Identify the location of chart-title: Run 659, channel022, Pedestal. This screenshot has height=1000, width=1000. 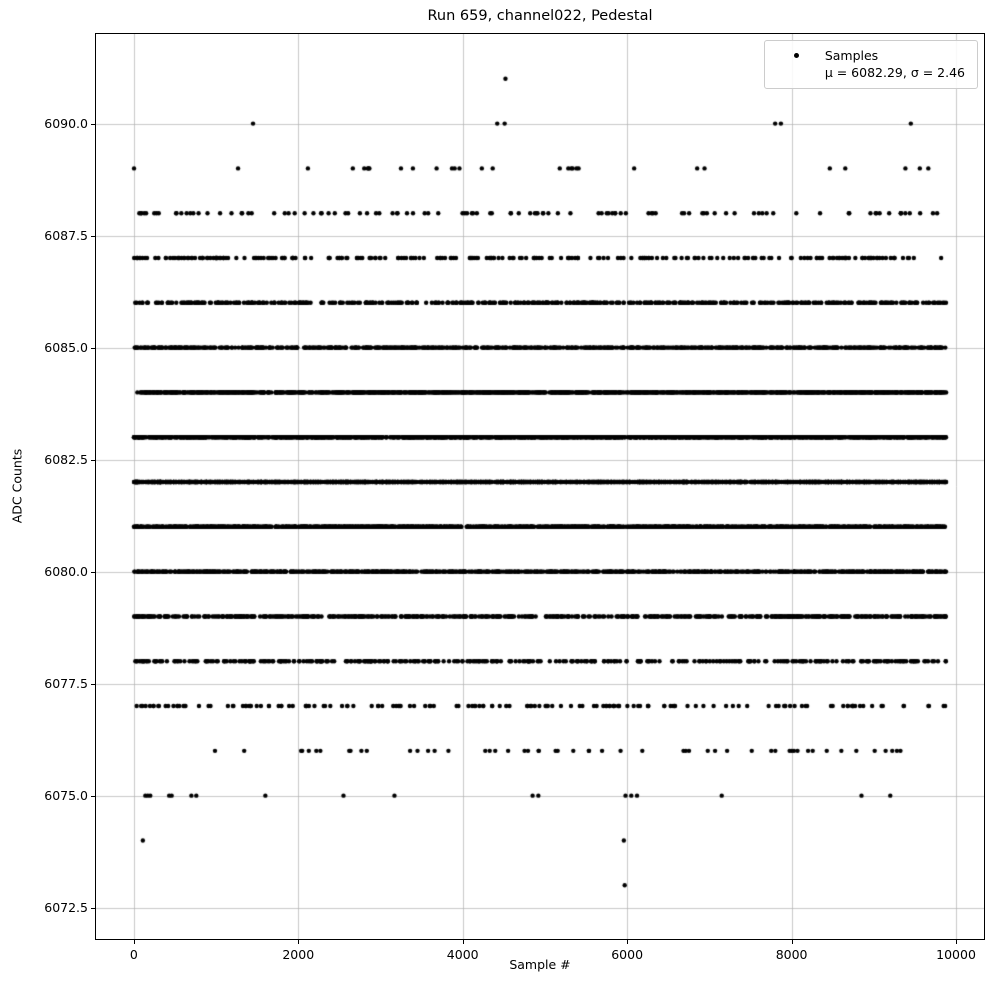
(540, 16).